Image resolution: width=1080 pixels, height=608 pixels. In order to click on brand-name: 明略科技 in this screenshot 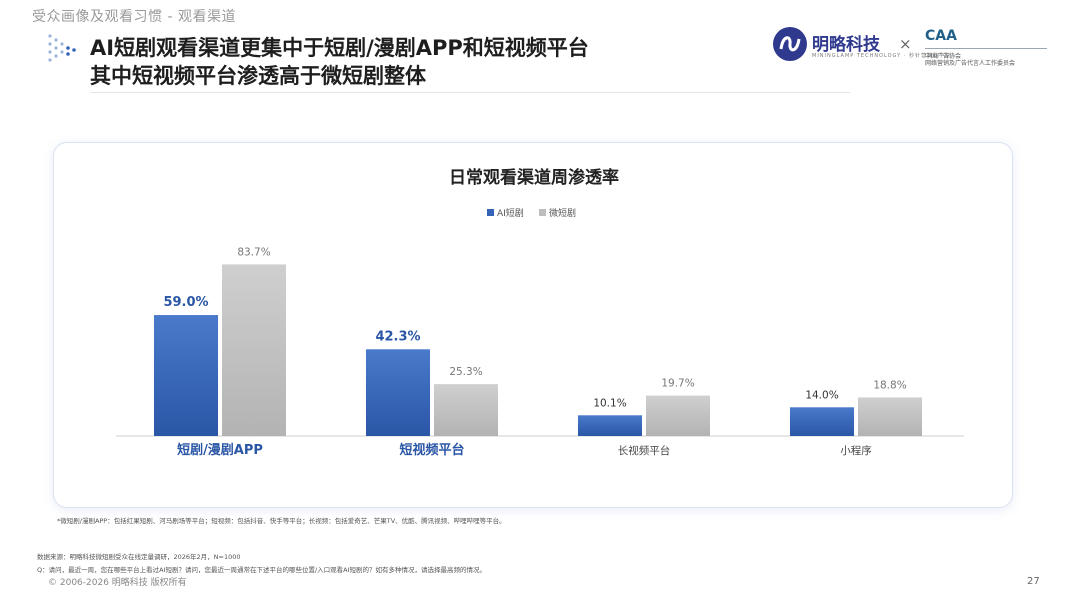, I will do `click(846, 45)`.